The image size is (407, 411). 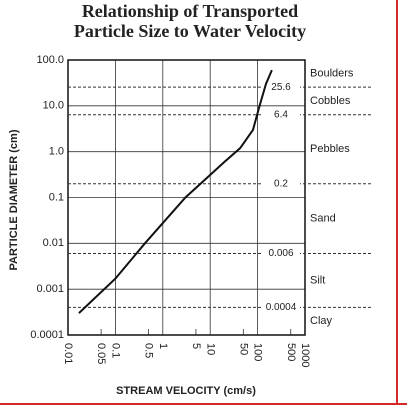 What do you see at coordinates (190, 11) in the screenshot?
I see `chart-title: Relationship of Transported` at bounding box center [190, 11].